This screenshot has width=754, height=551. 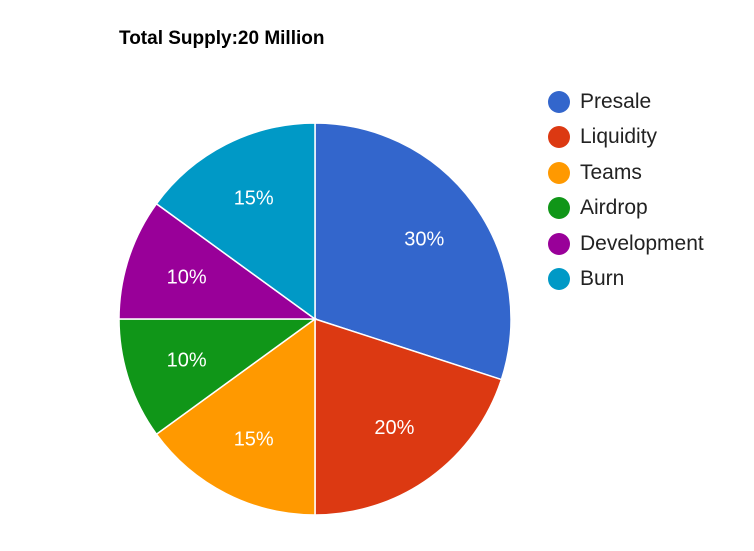 What do you see at coordinates (626, 280) in the screenshot?
I see `legend-item-burn: Burn` at bounding box center [626, 280].